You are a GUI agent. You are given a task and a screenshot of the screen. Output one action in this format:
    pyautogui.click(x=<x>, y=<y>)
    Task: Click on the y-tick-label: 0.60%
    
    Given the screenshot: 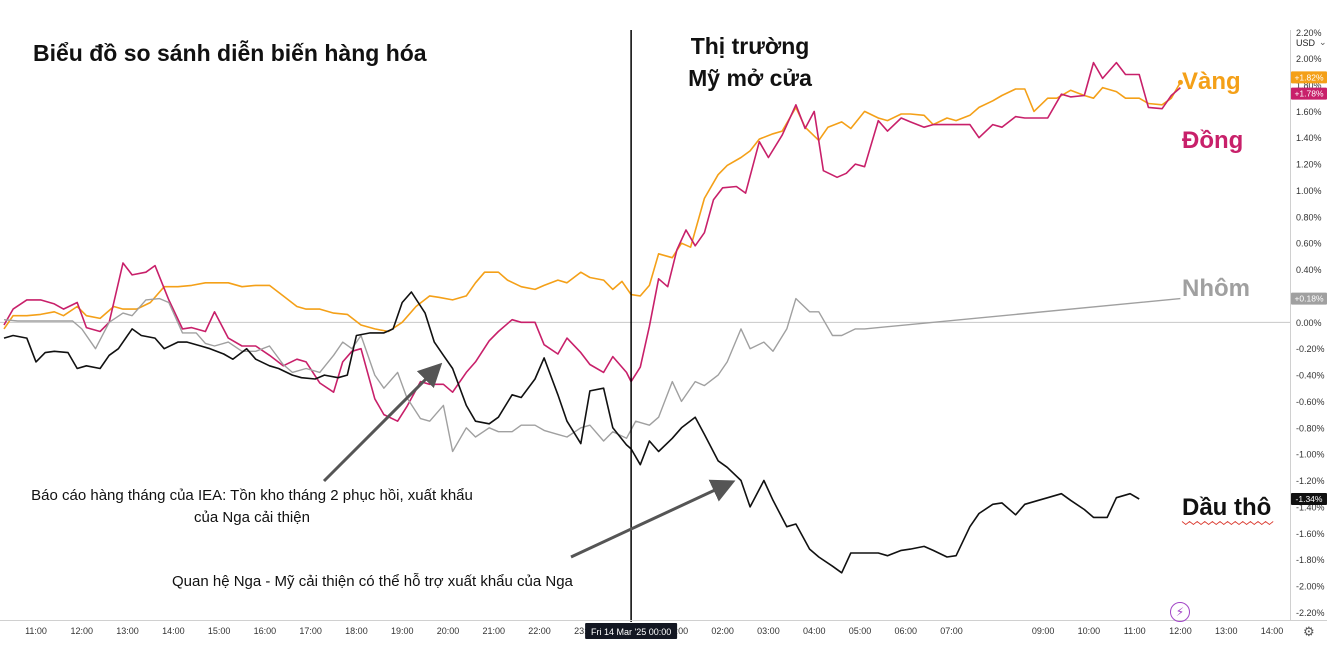 What is the action you would take?
    pyautogui.click(x=1309, y=244)
    